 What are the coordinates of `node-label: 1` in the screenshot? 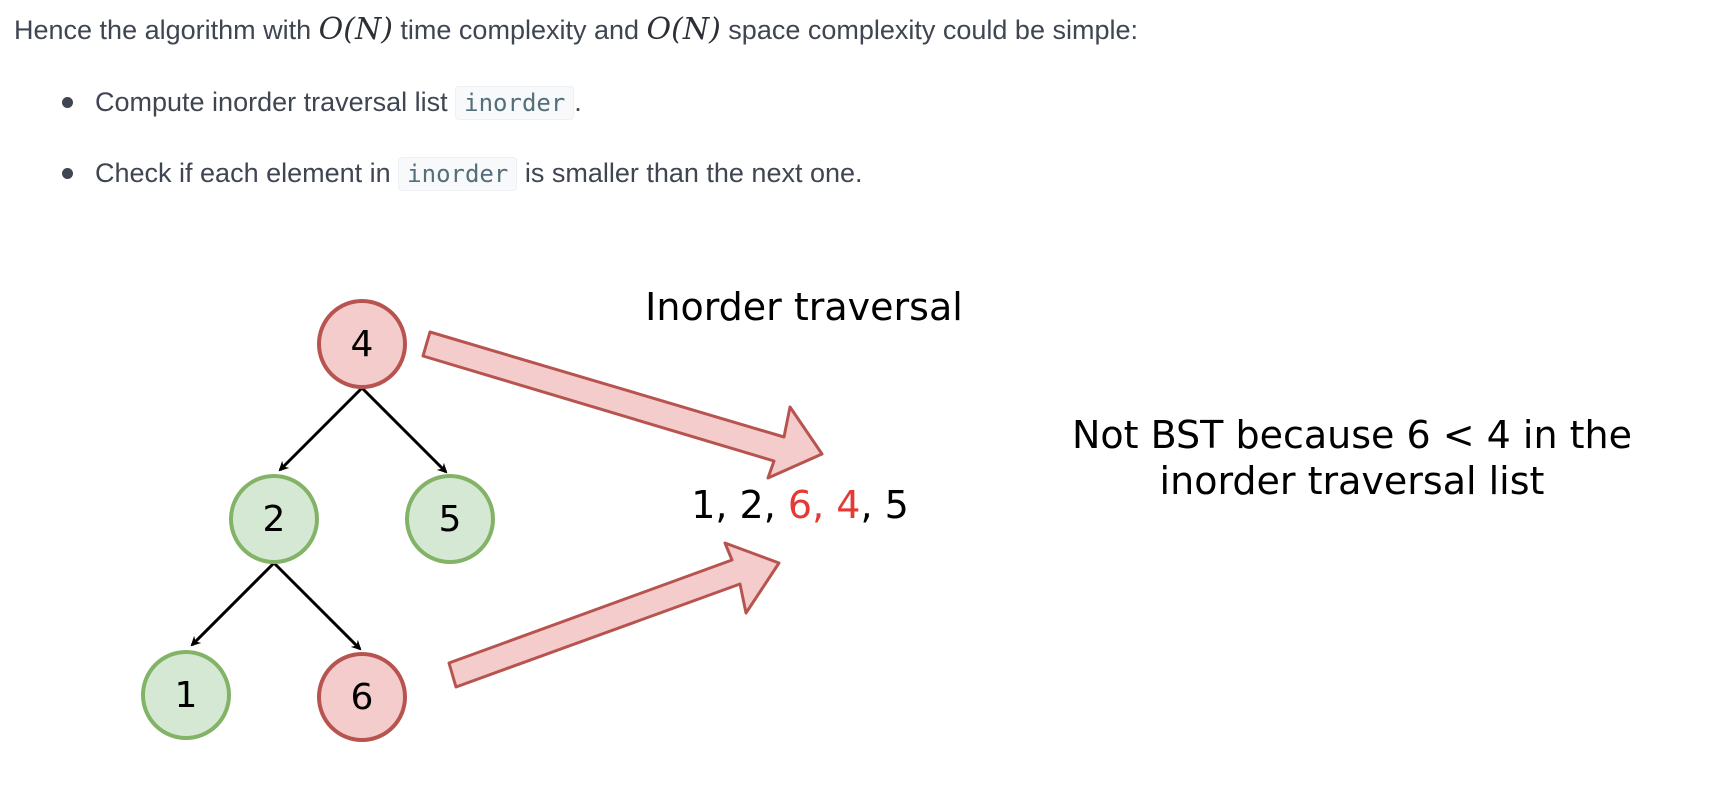 It's located at (186, 695).